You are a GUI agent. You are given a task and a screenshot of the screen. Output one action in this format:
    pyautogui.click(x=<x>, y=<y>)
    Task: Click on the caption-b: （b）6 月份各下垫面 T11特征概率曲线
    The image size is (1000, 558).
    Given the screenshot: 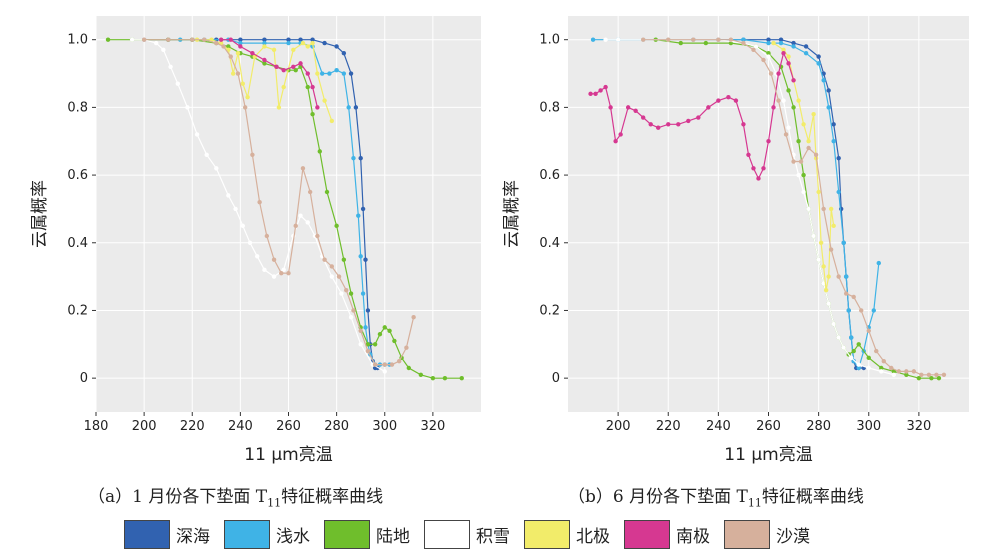 What is the action you would take?
    pyautogui.click(x=716, y=498)
    